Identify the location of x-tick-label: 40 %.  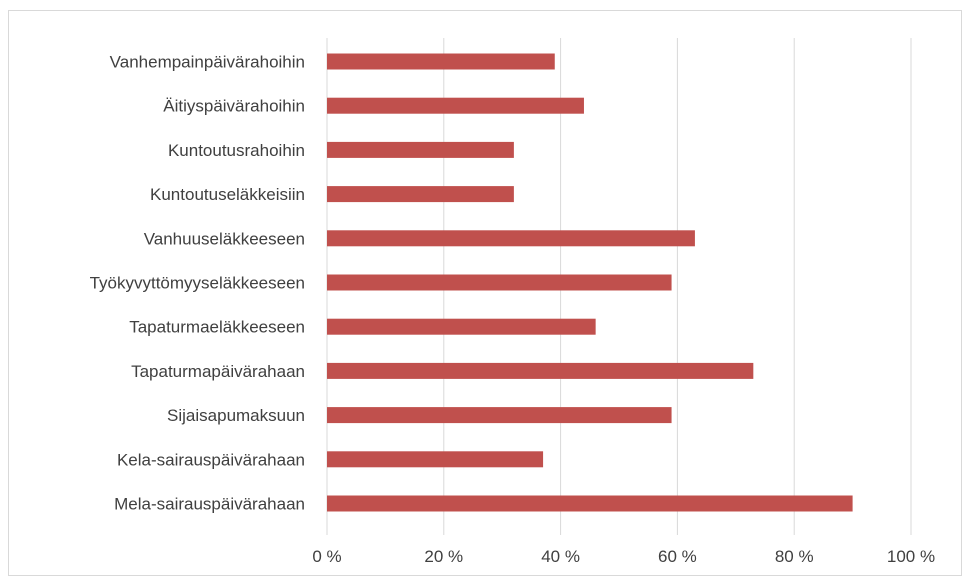
(560, 556).